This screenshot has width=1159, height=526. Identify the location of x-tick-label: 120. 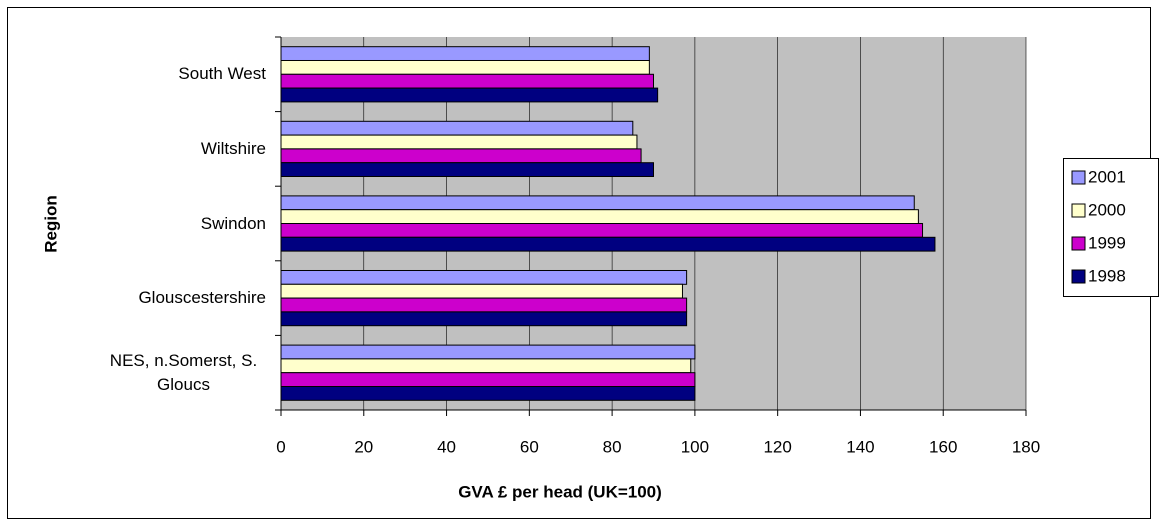
(777, 446).